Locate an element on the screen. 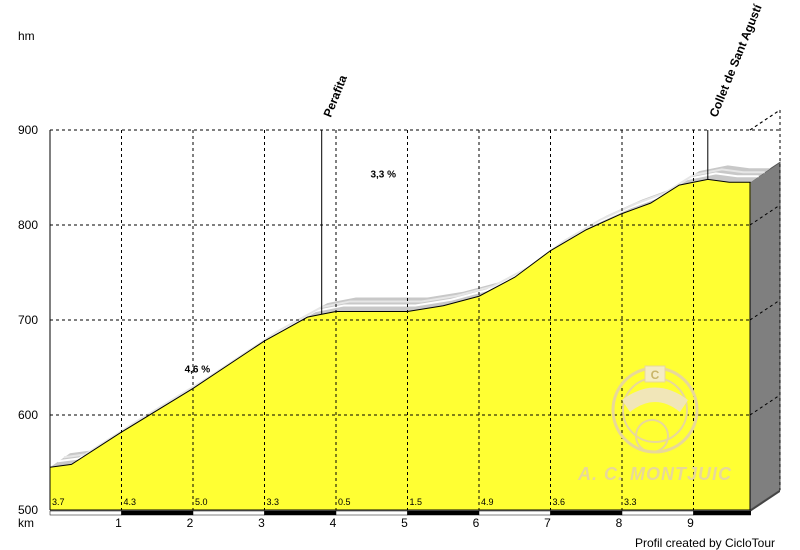  grid-top-depth is located at coordinates (765, 120).